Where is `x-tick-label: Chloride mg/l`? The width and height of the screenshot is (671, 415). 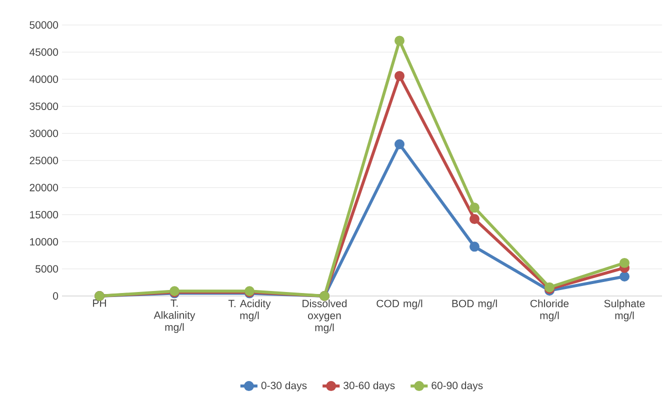 x-tick-label: Chloride mg/l is located at coordinates (549, 311).